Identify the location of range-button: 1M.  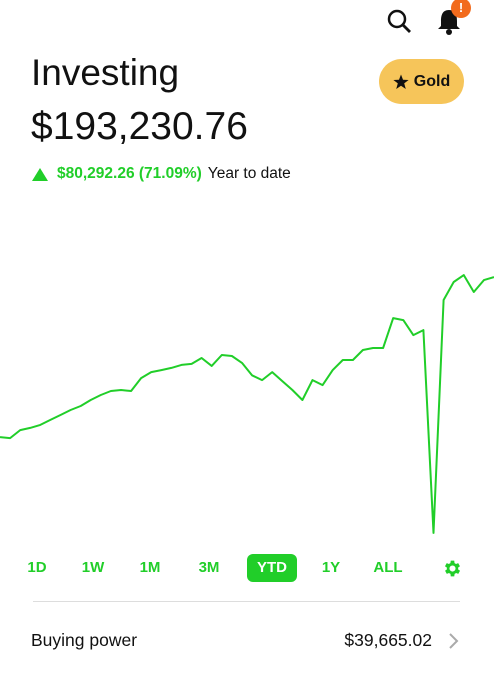
(150, 567).